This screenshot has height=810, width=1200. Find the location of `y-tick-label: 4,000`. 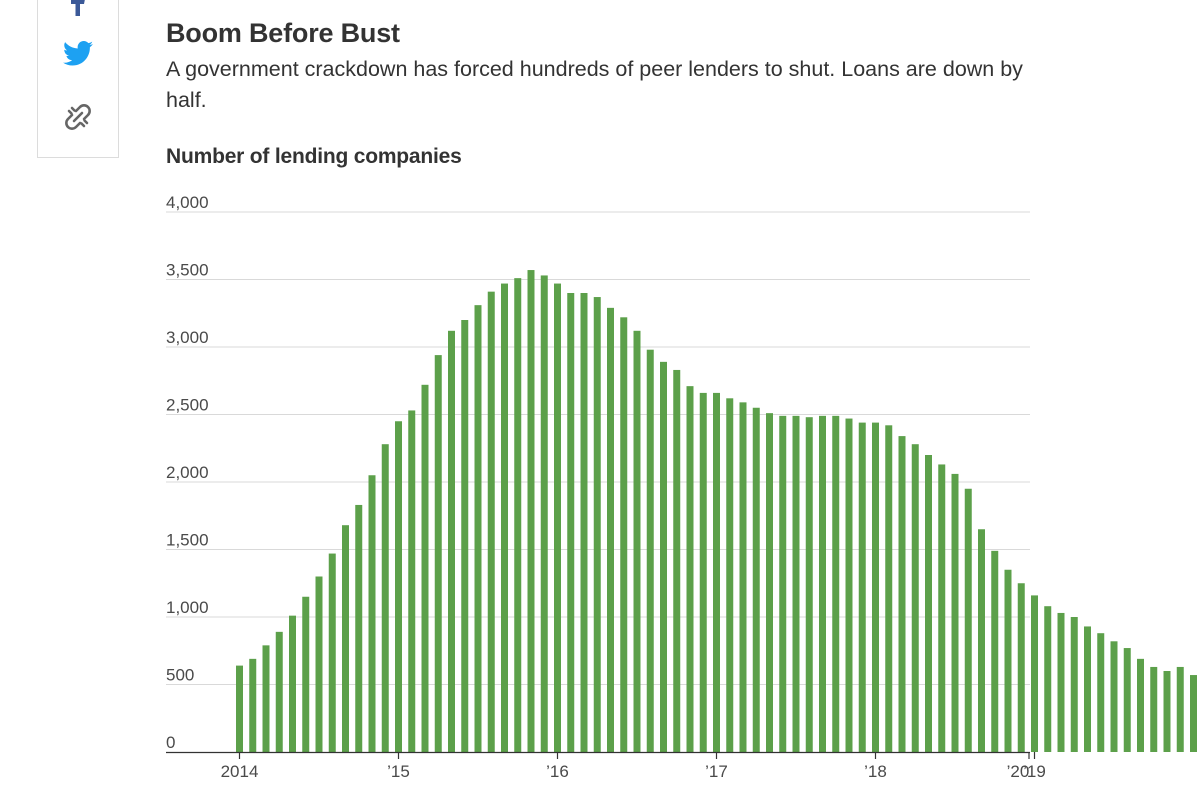

y-tick-label: 4,000 is located at coordinates (187, 202).